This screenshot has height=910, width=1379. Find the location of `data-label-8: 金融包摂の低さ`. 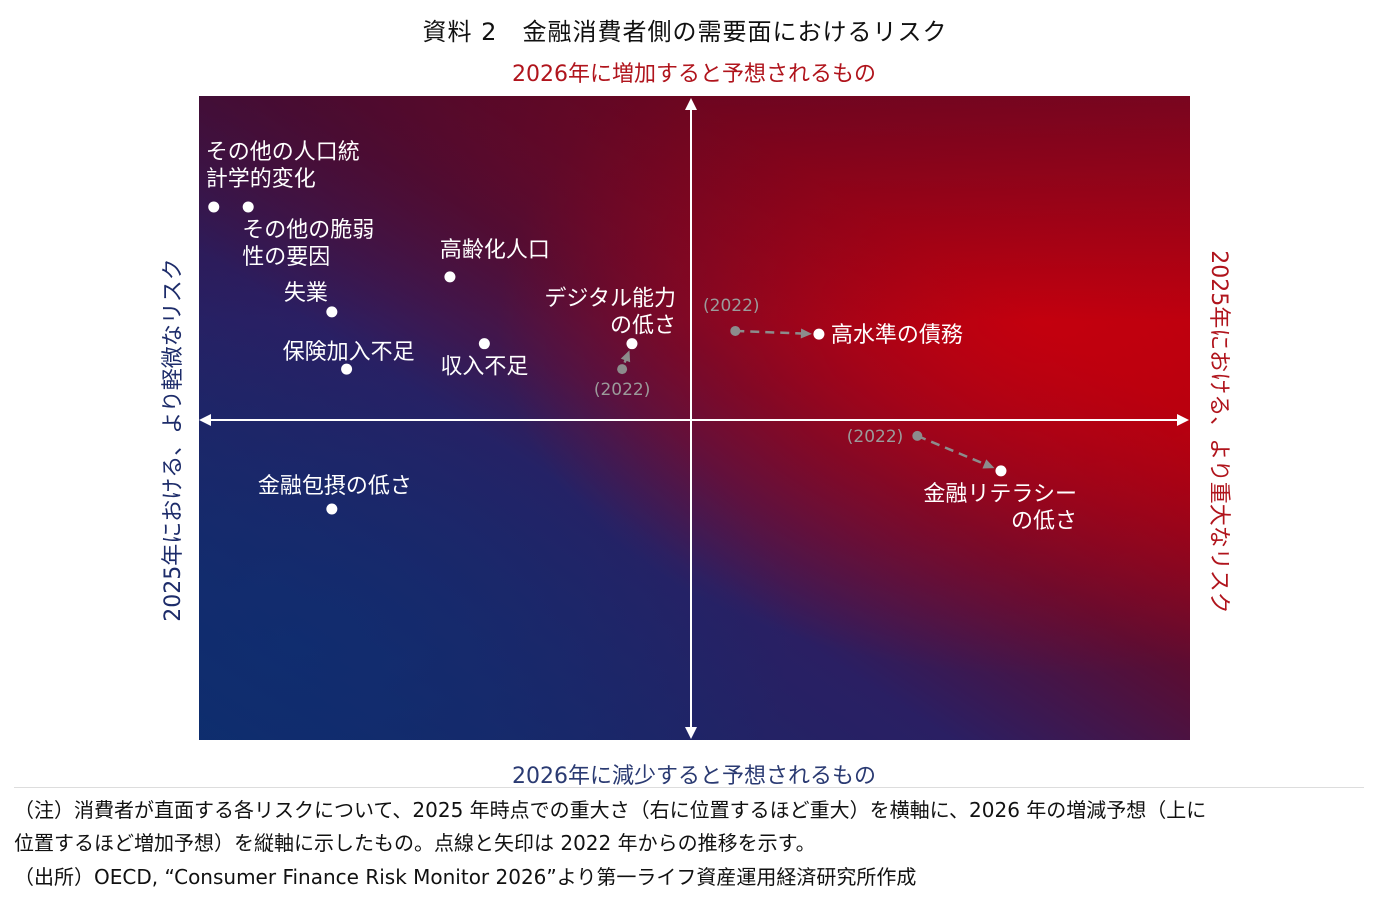

data-label-8: 金融包摂の低さ is located at coordinates (335, 486).